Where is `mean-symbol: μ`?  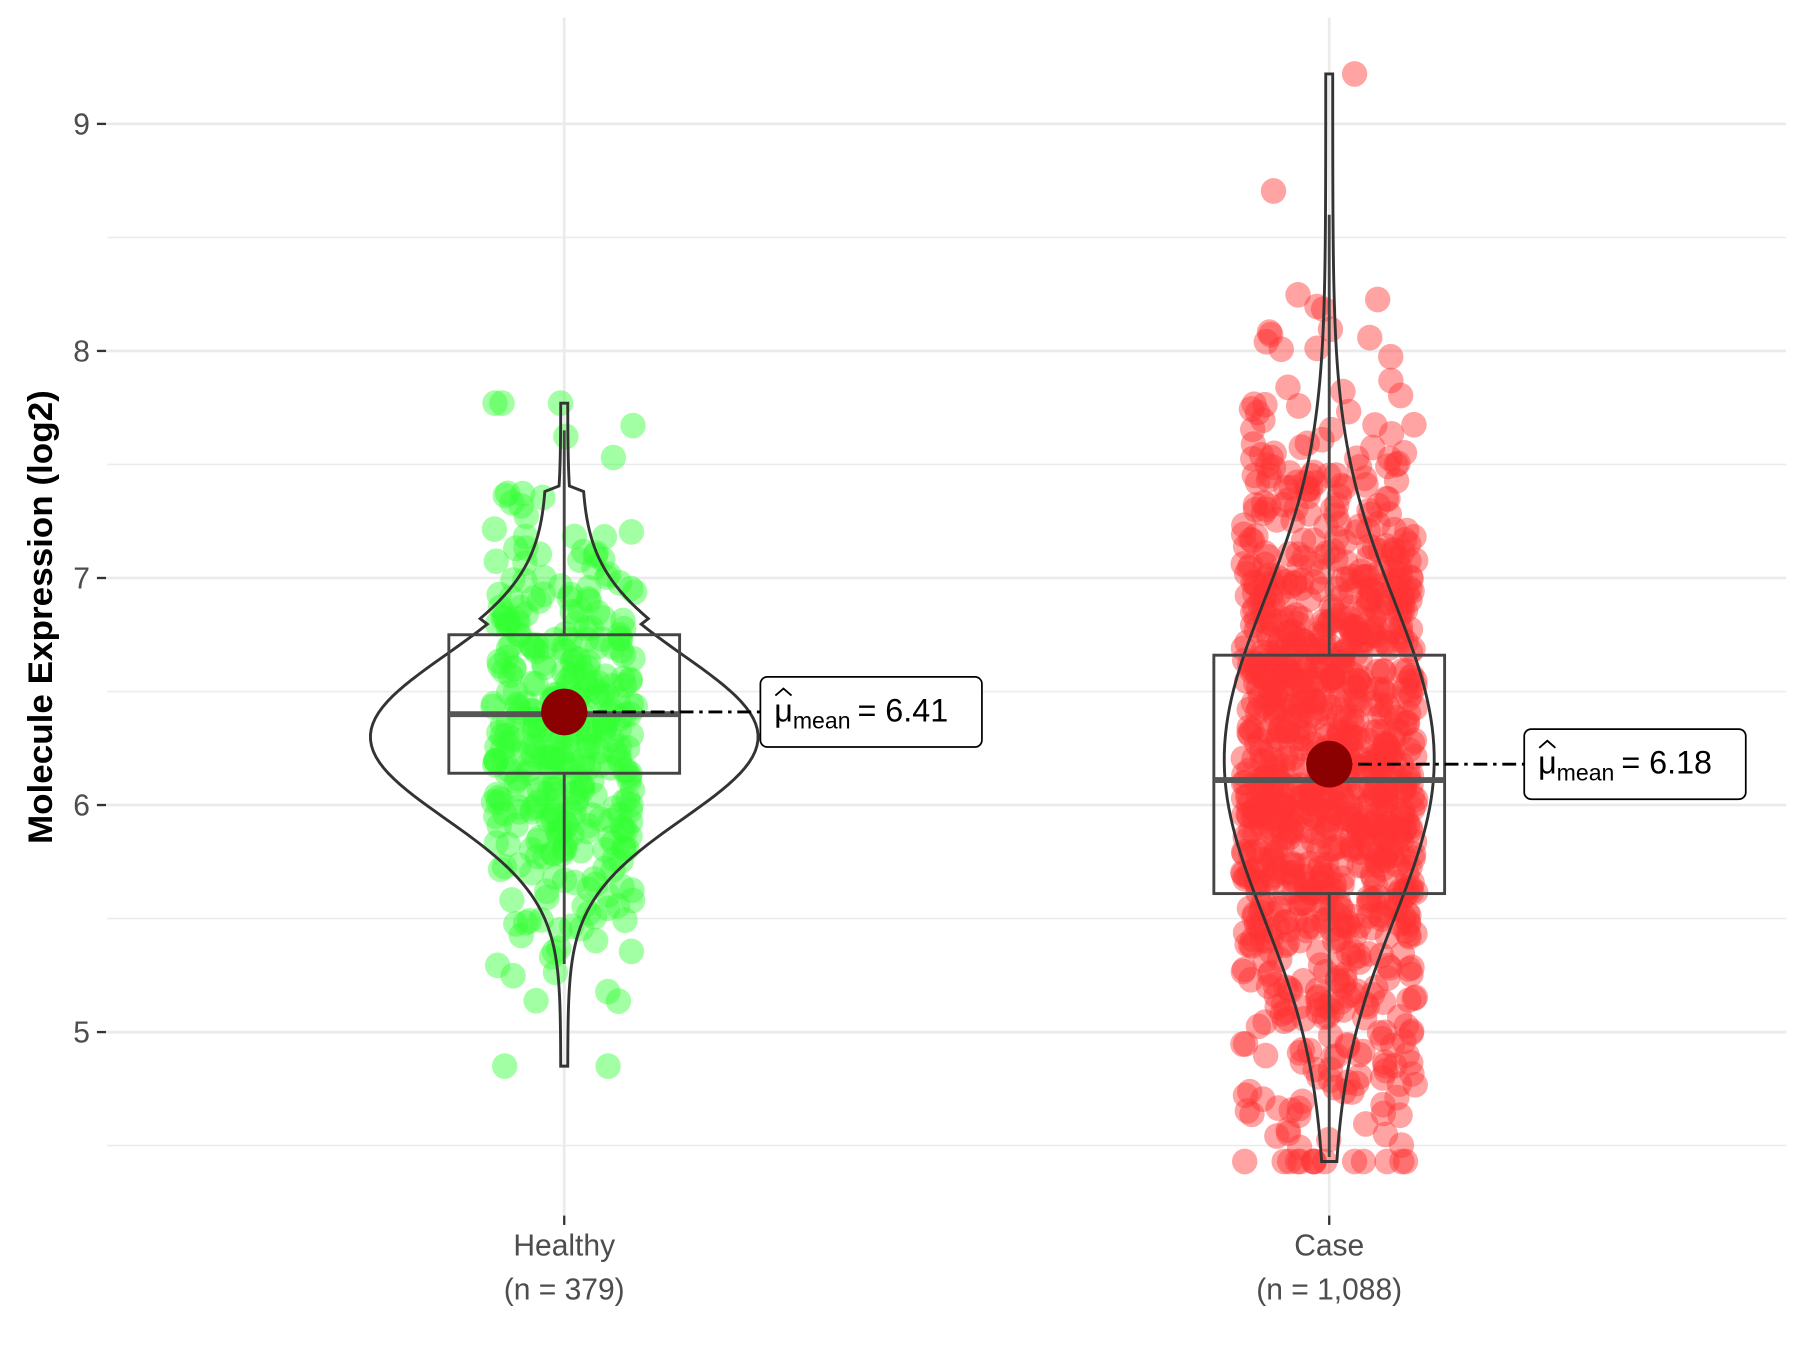 mean-symbol: μ is located at coordinates (1547, 762).